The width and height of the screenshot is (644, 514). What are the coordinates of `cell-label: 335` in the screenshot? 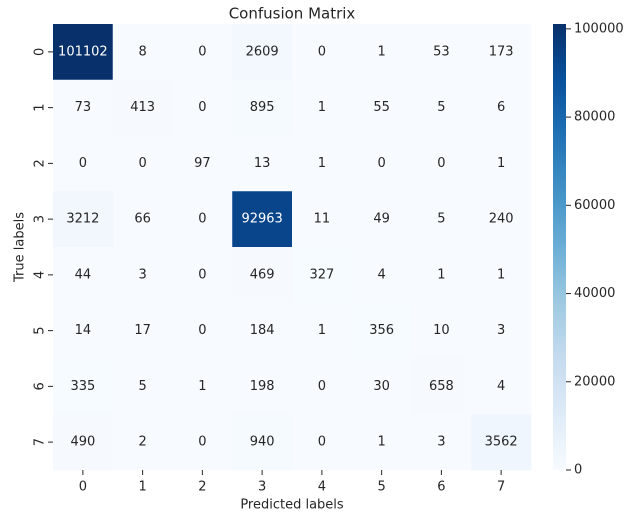 It's located at (82, 386).